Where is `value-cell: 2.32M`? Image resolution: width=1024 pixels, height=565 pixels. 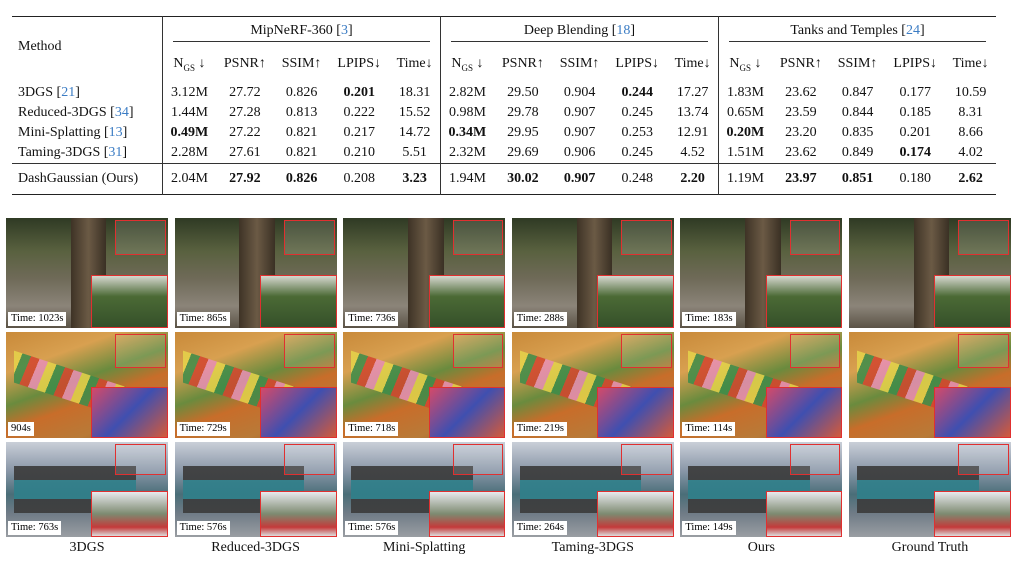 value-cell: 2.32M is located at coordinates (466, 153).